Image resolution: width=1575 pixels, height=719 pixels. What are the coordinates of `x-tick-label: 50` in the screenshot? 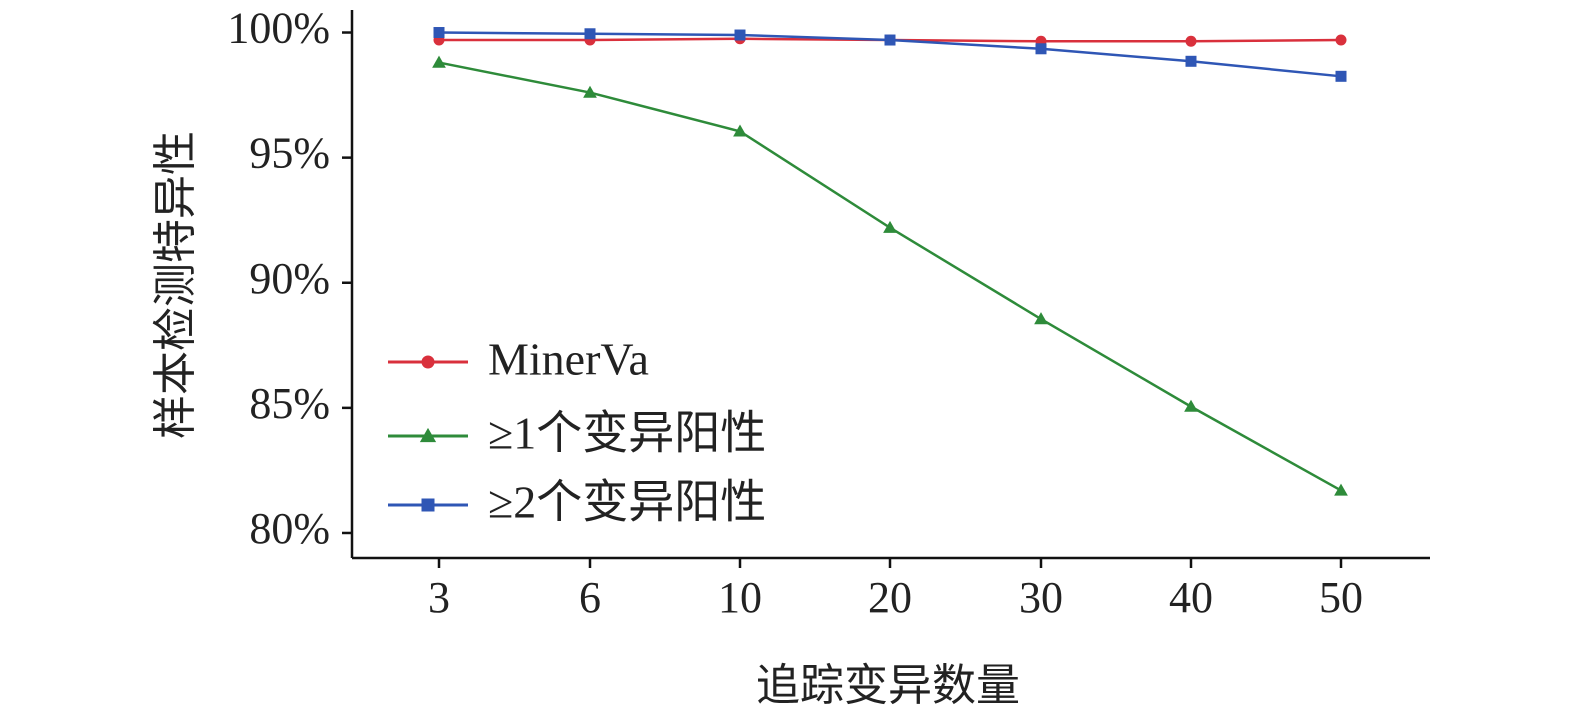 It's located at (1341, 597).